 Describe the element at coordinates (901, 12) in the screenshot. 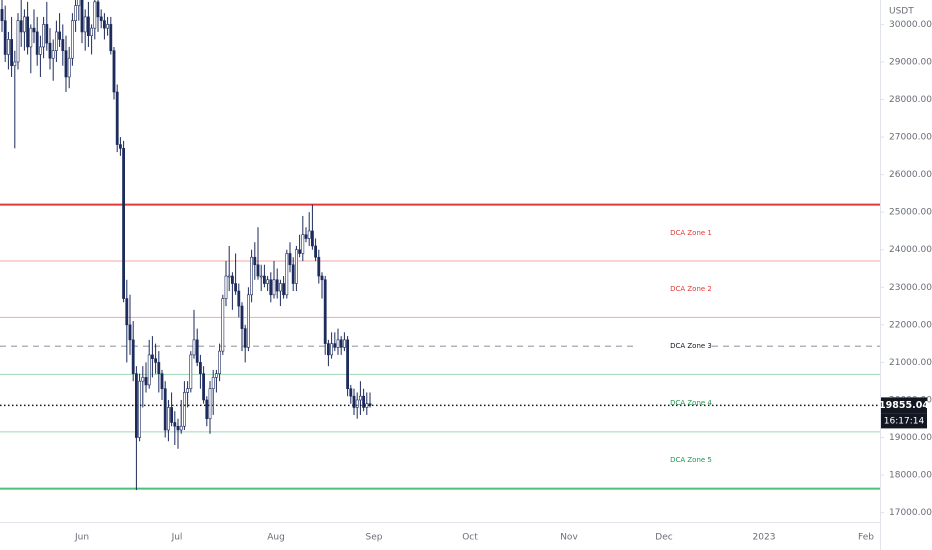

I see `currency-label: USDT` at that location.